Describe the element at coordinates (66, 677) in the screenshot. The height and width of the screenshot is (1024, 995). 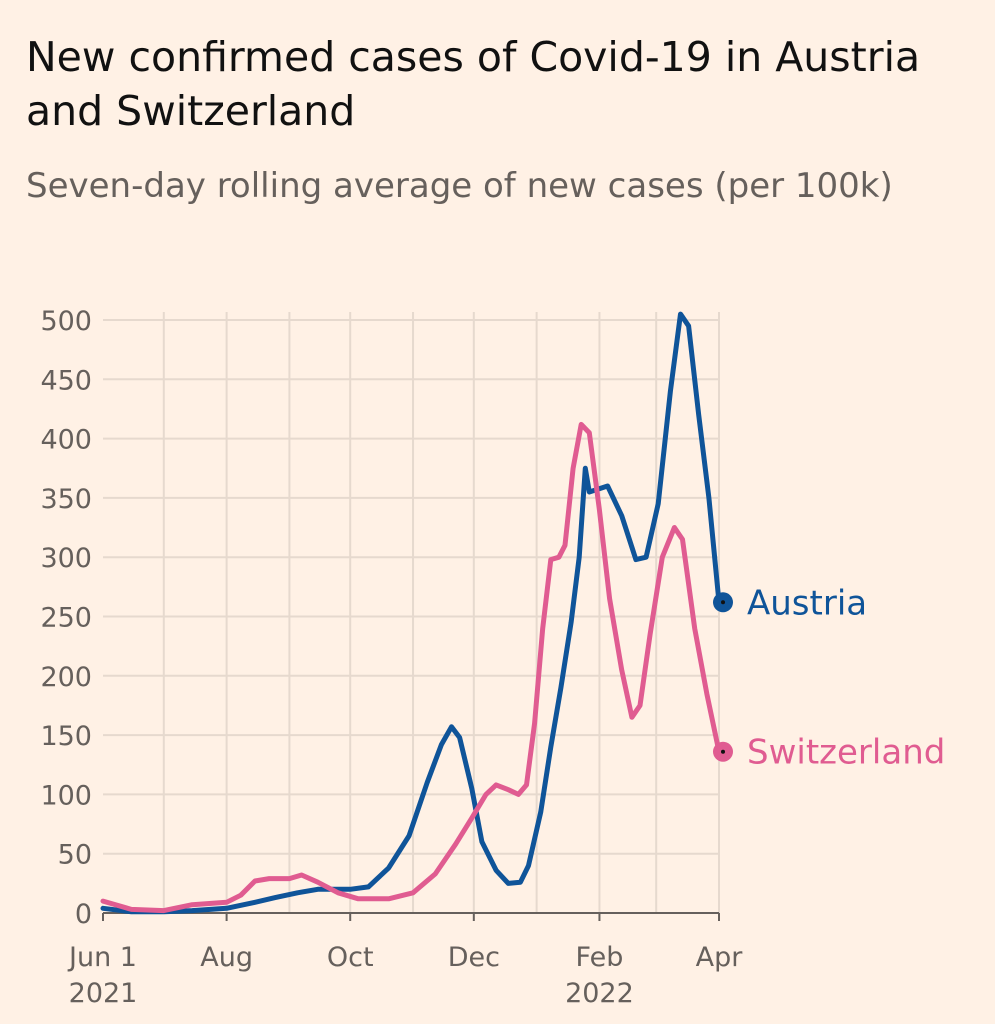
I see `y-tick-label: 200` at that location.